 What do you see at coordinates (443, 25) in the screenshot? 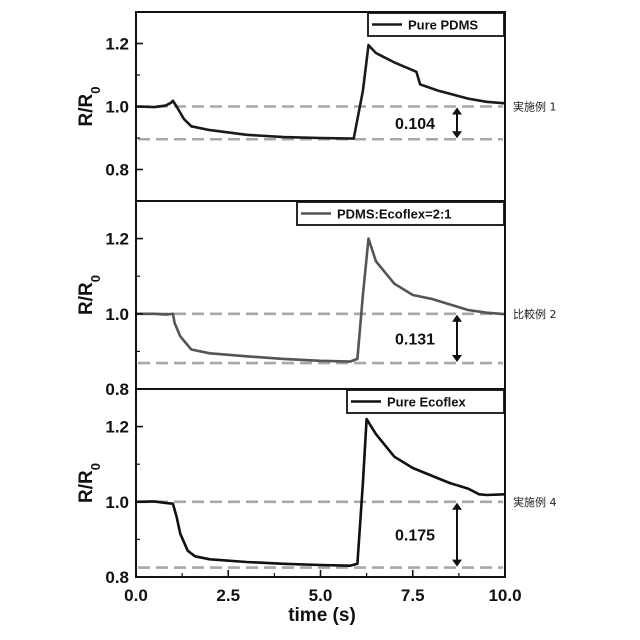
I see `legend-label-pure-pdms: Pure PDMS` at bounding box center [443, 25].